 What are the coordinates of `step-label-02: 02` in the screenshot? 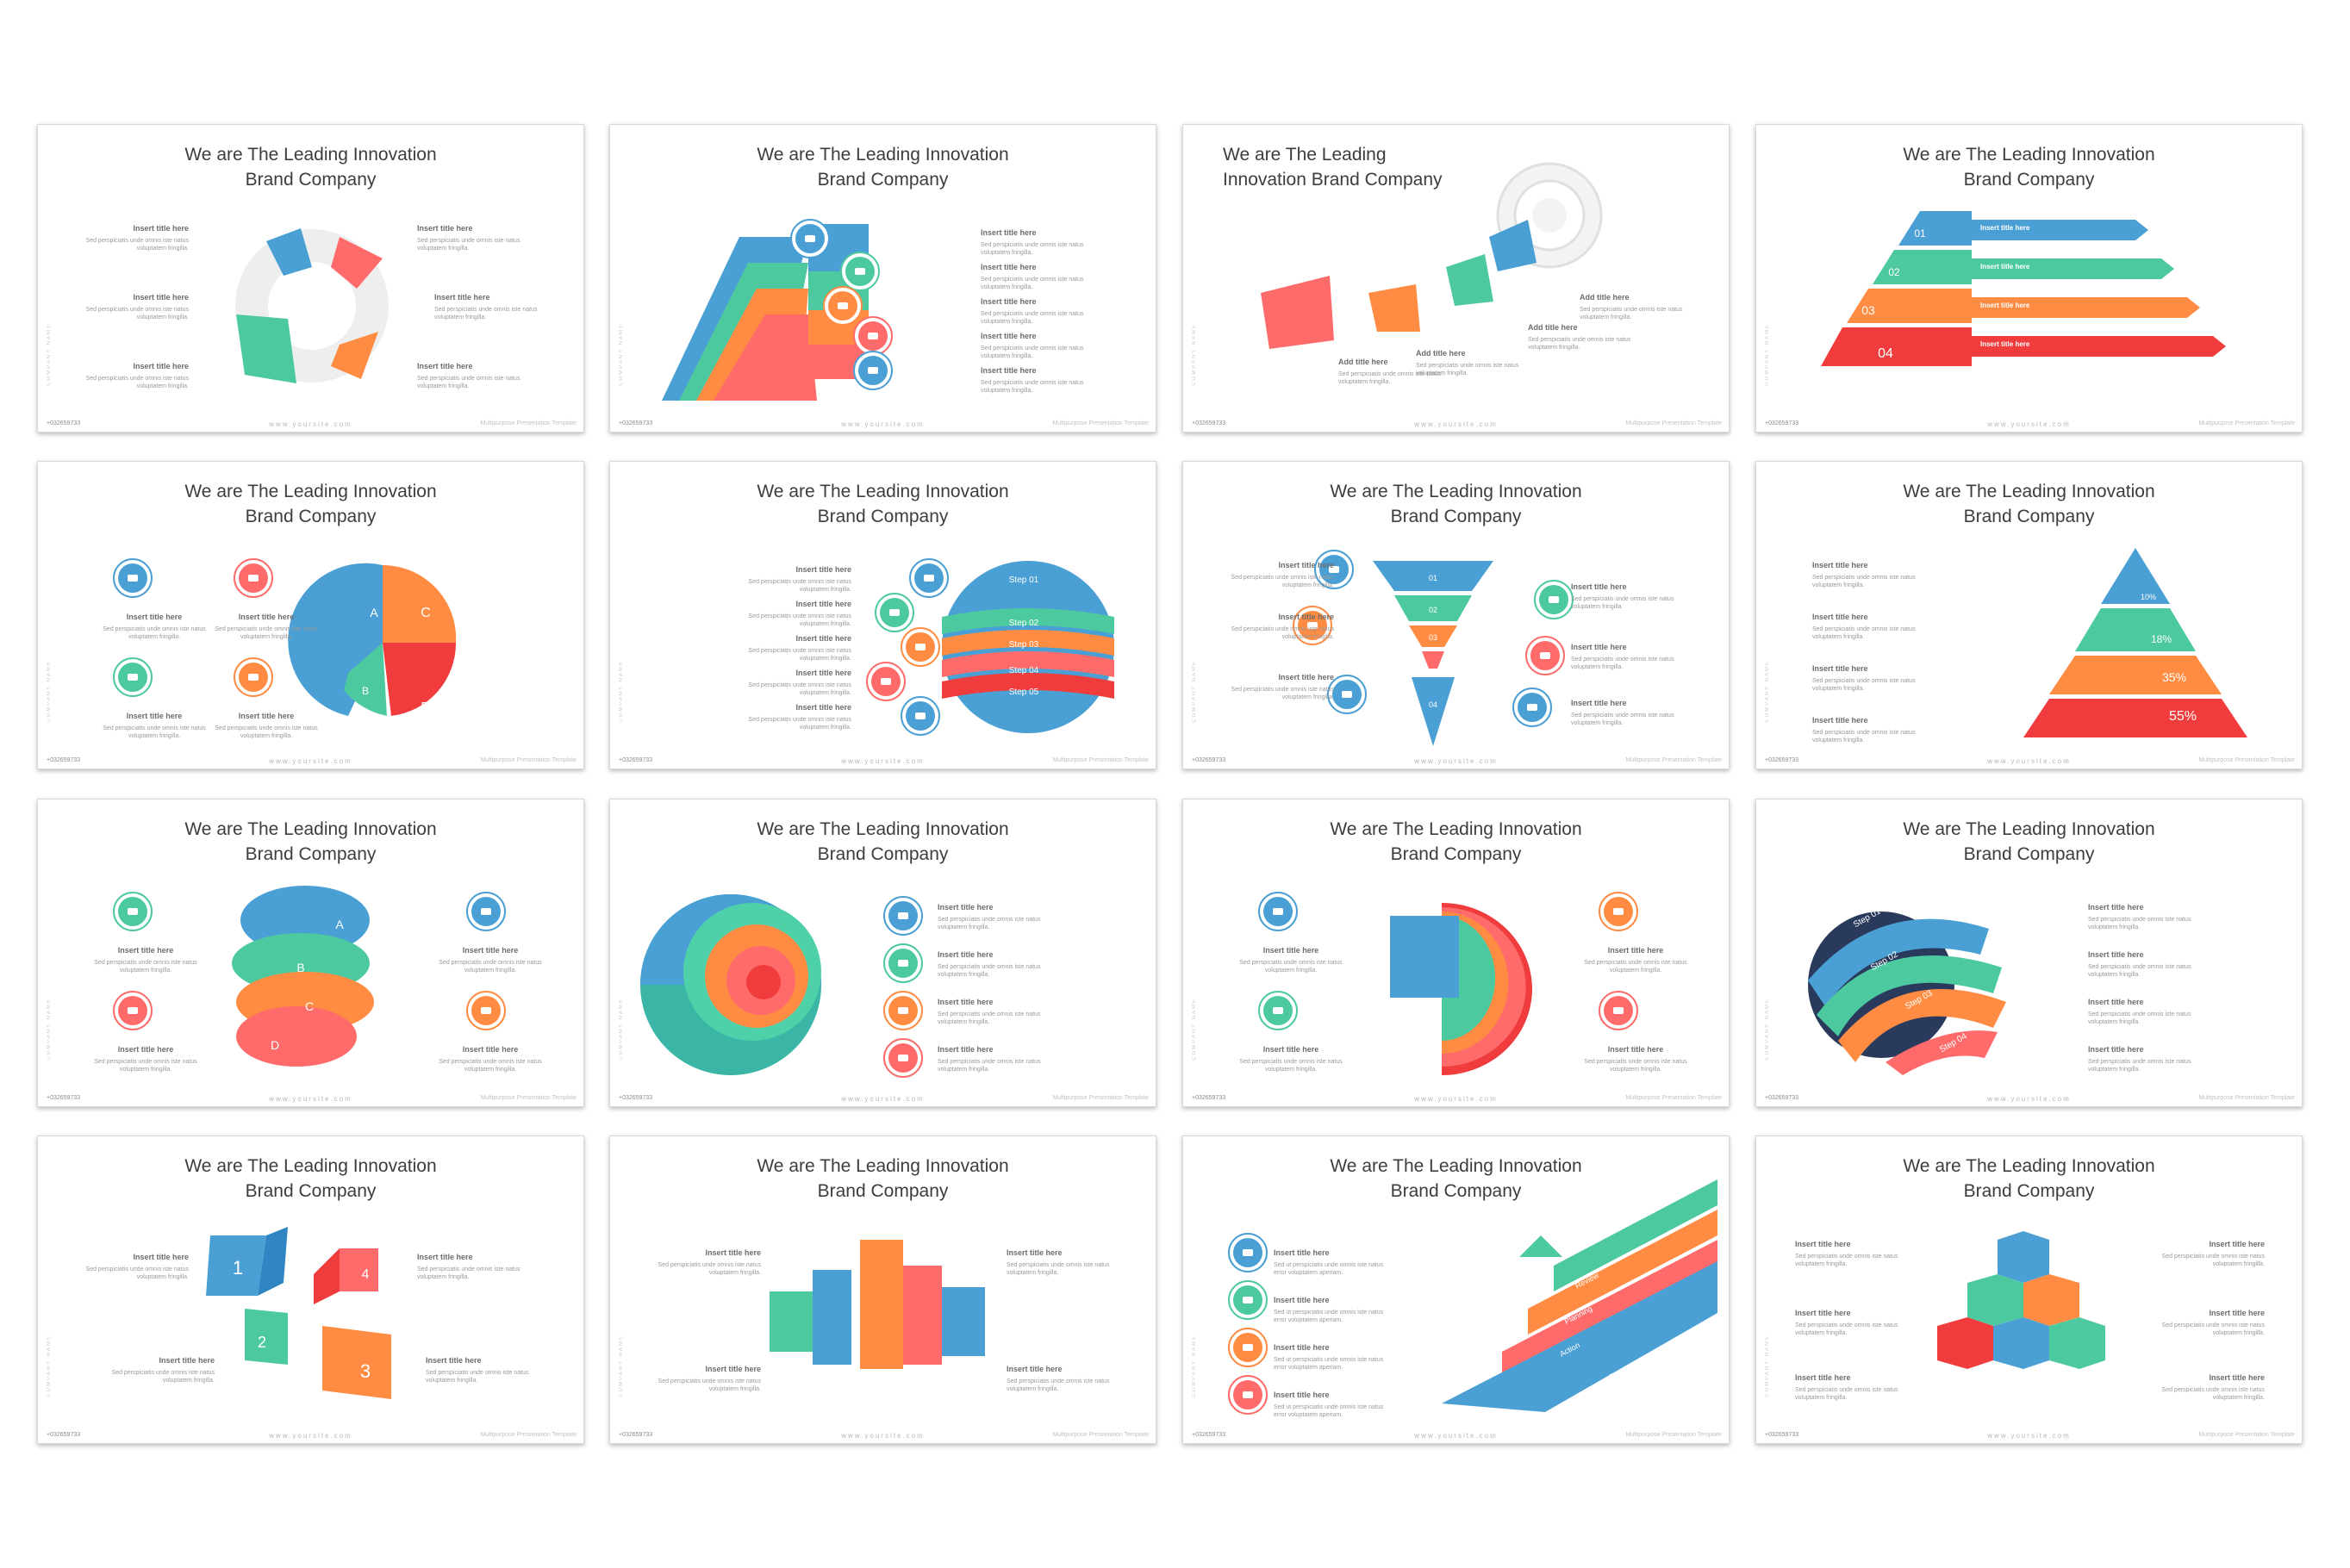 It's located at (1894, 272).